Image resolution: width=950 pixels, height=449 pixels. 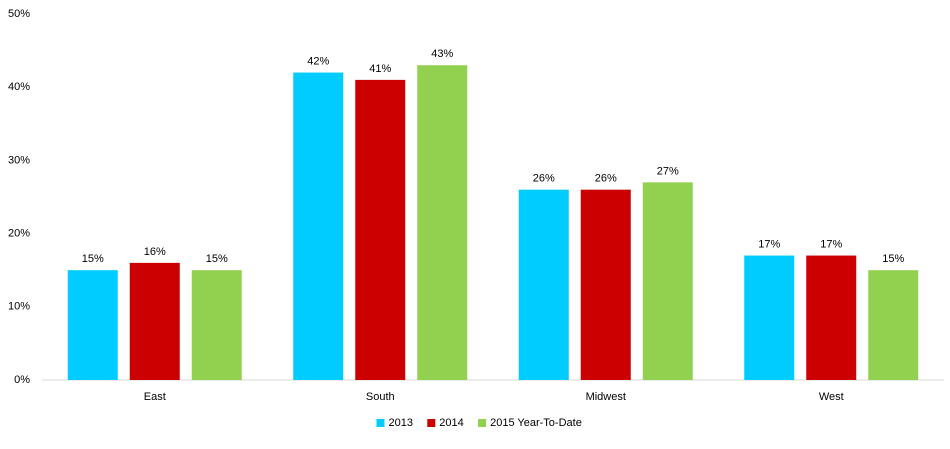 I want to click on x-tick-label: West, so click(x=831, y=397).